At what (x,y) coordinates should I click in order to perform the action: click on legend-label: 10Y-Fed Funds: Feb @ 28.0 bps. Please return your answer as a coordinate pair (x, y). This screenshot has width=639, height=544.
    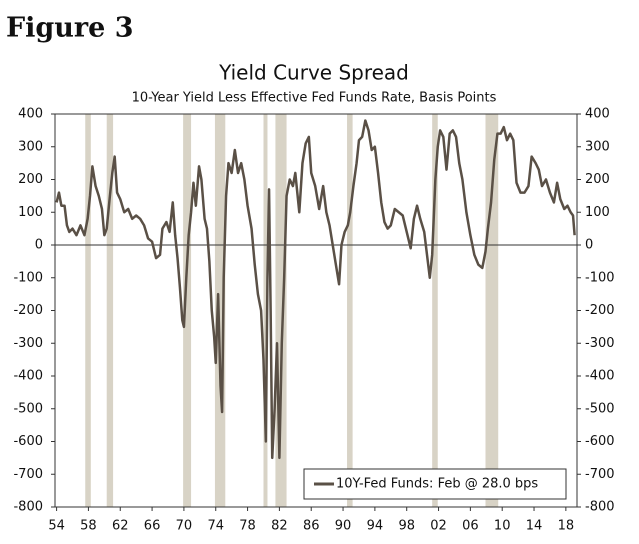
    Looking at the image, I should click on (437, 484).